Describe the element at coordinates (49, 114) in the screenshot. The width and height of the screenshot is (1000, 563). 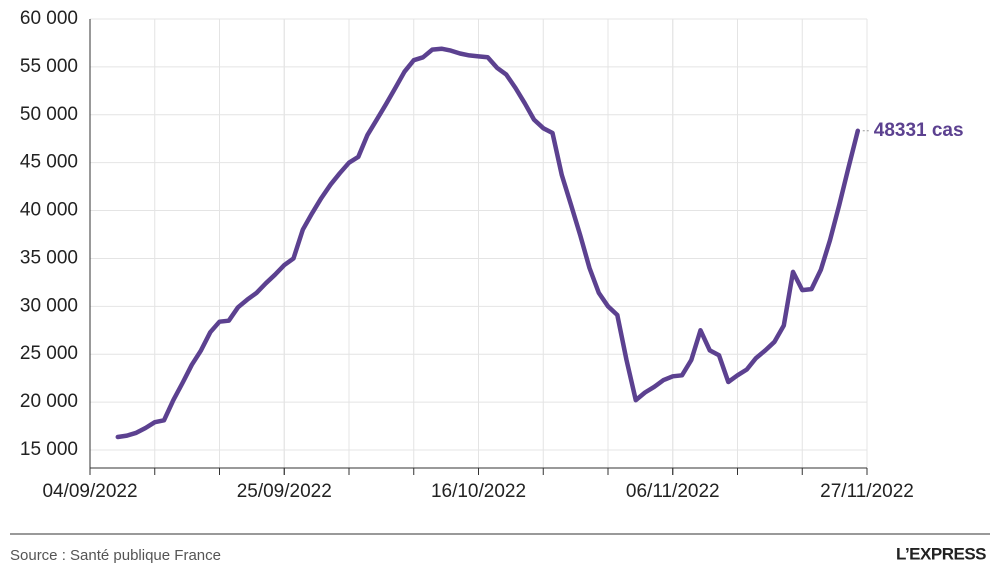
I see `y-tick-label: 50 000` at that location.